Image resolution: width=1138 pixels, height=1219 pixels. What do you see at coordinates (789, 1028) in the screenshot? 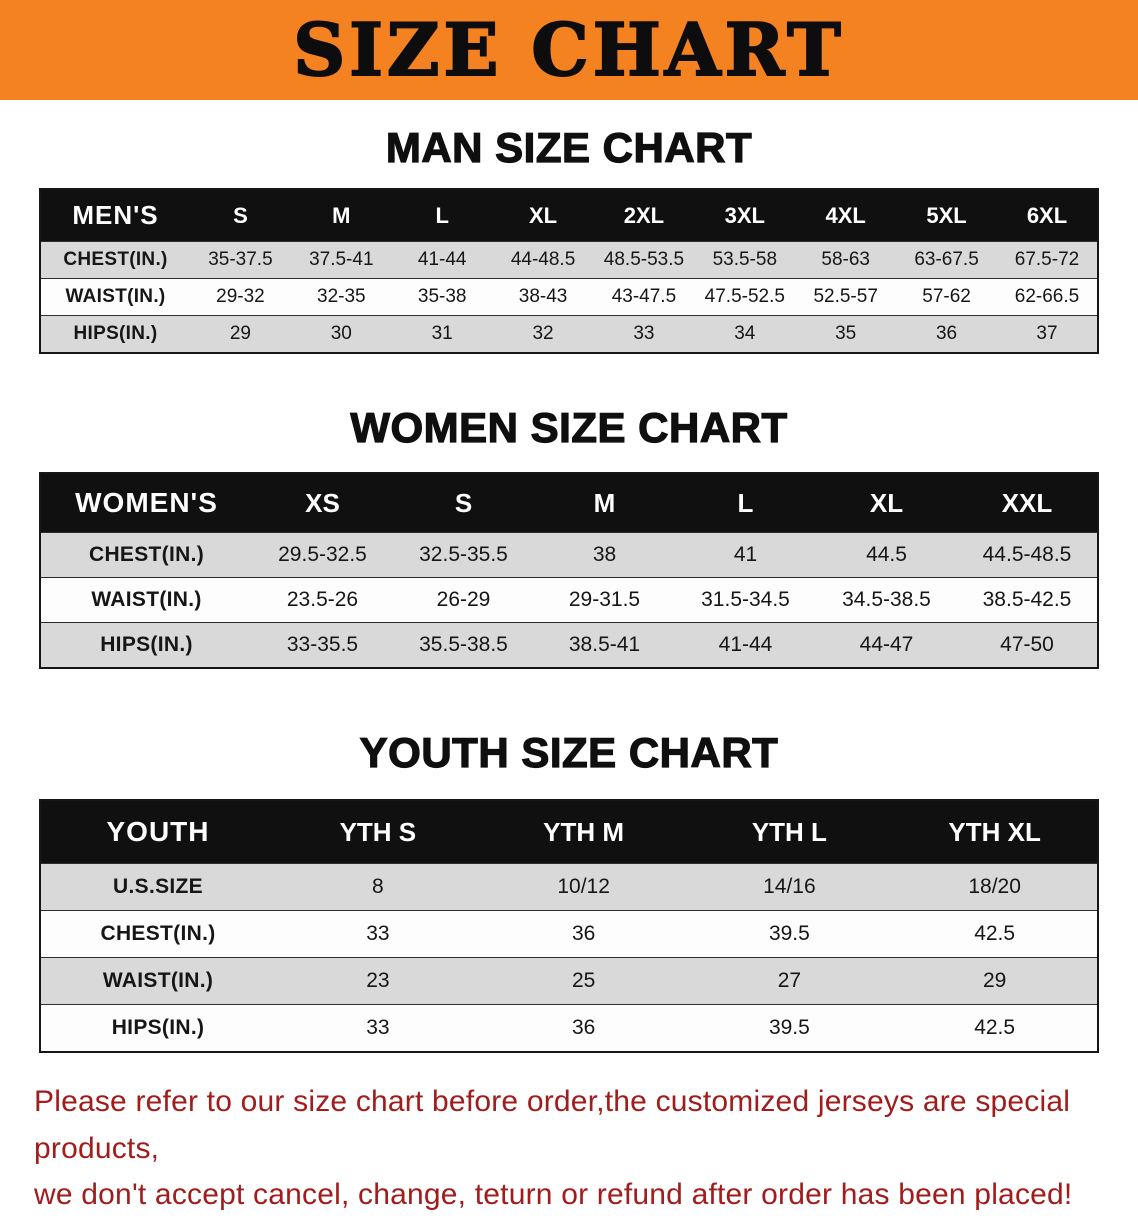
I see `size-value-cell: 39.5` at bounding box center [789, 1028].